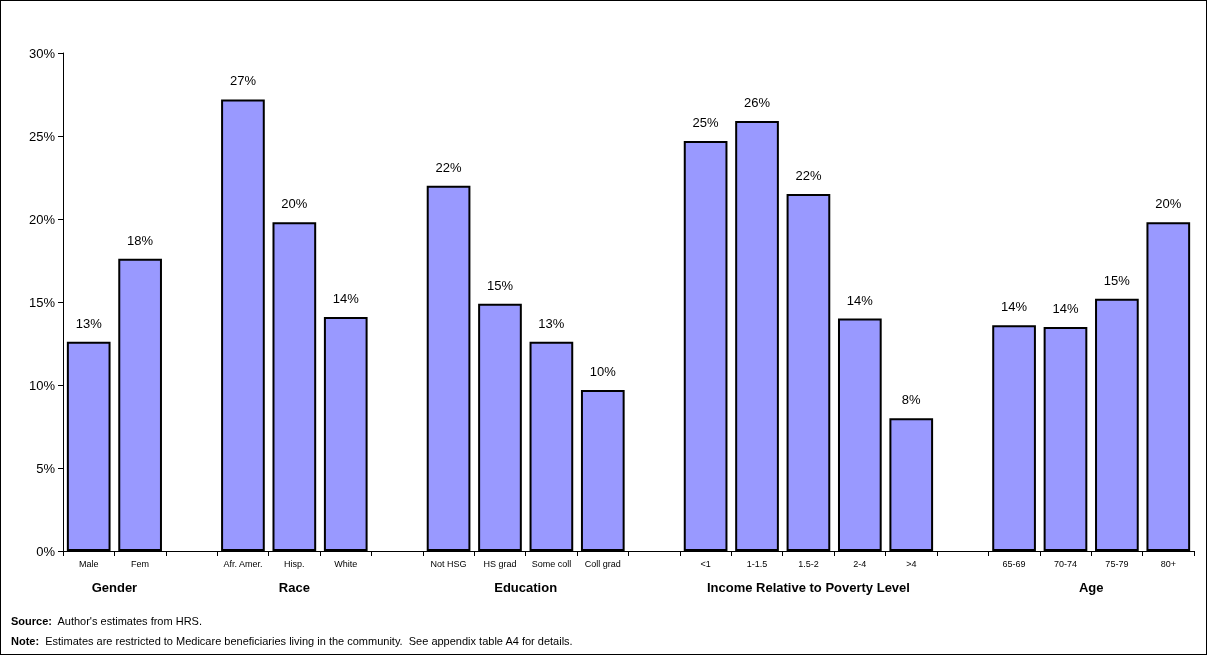 The height and width of the screenshot is (655, 1207). What do you see at coordinates (1168, 563) in the screenshot?
I see `x-tick-label: 80+` at bounding box center [1168, 563].